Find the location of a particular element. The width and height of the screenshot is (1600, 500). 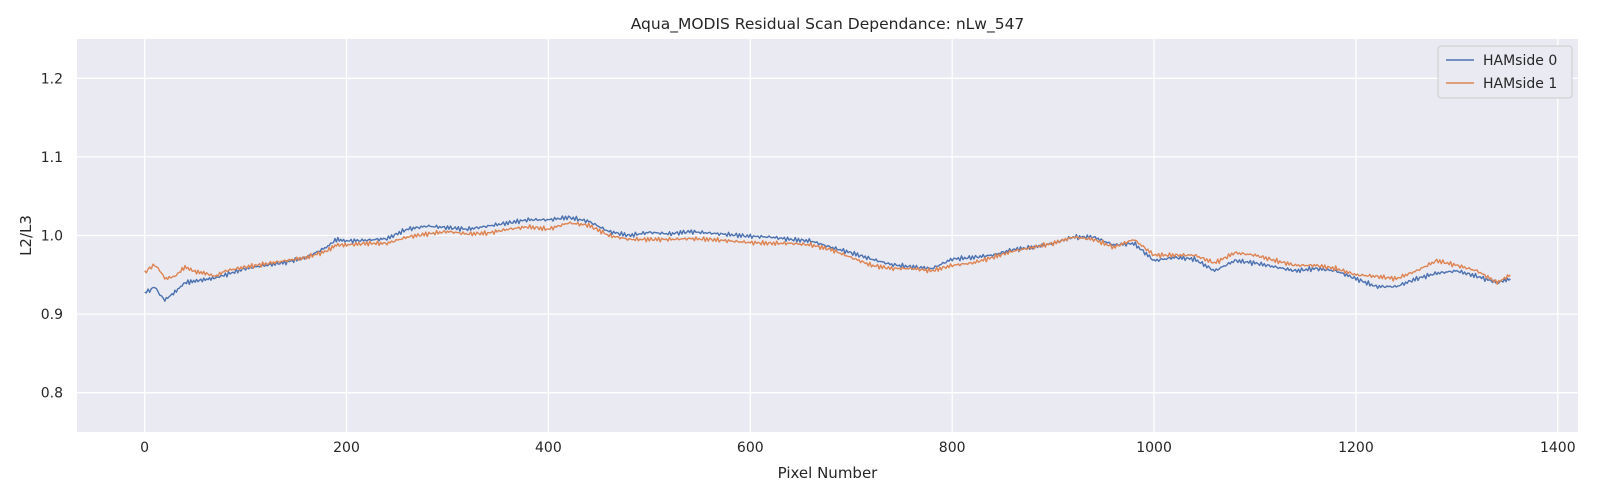

legend: HAMside 0 HAMside 1 is located at coordinates (1505, 72).